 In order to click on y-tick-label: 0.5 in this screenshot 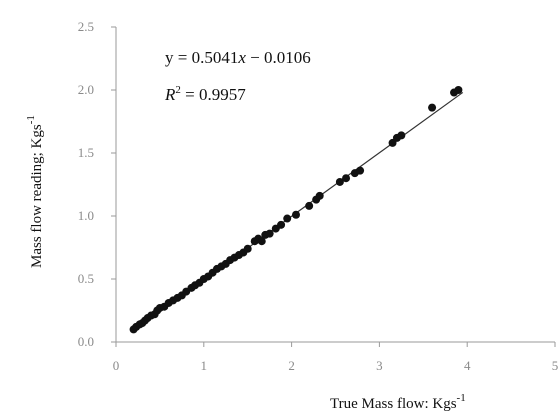, I will do `click(86, 278)`.